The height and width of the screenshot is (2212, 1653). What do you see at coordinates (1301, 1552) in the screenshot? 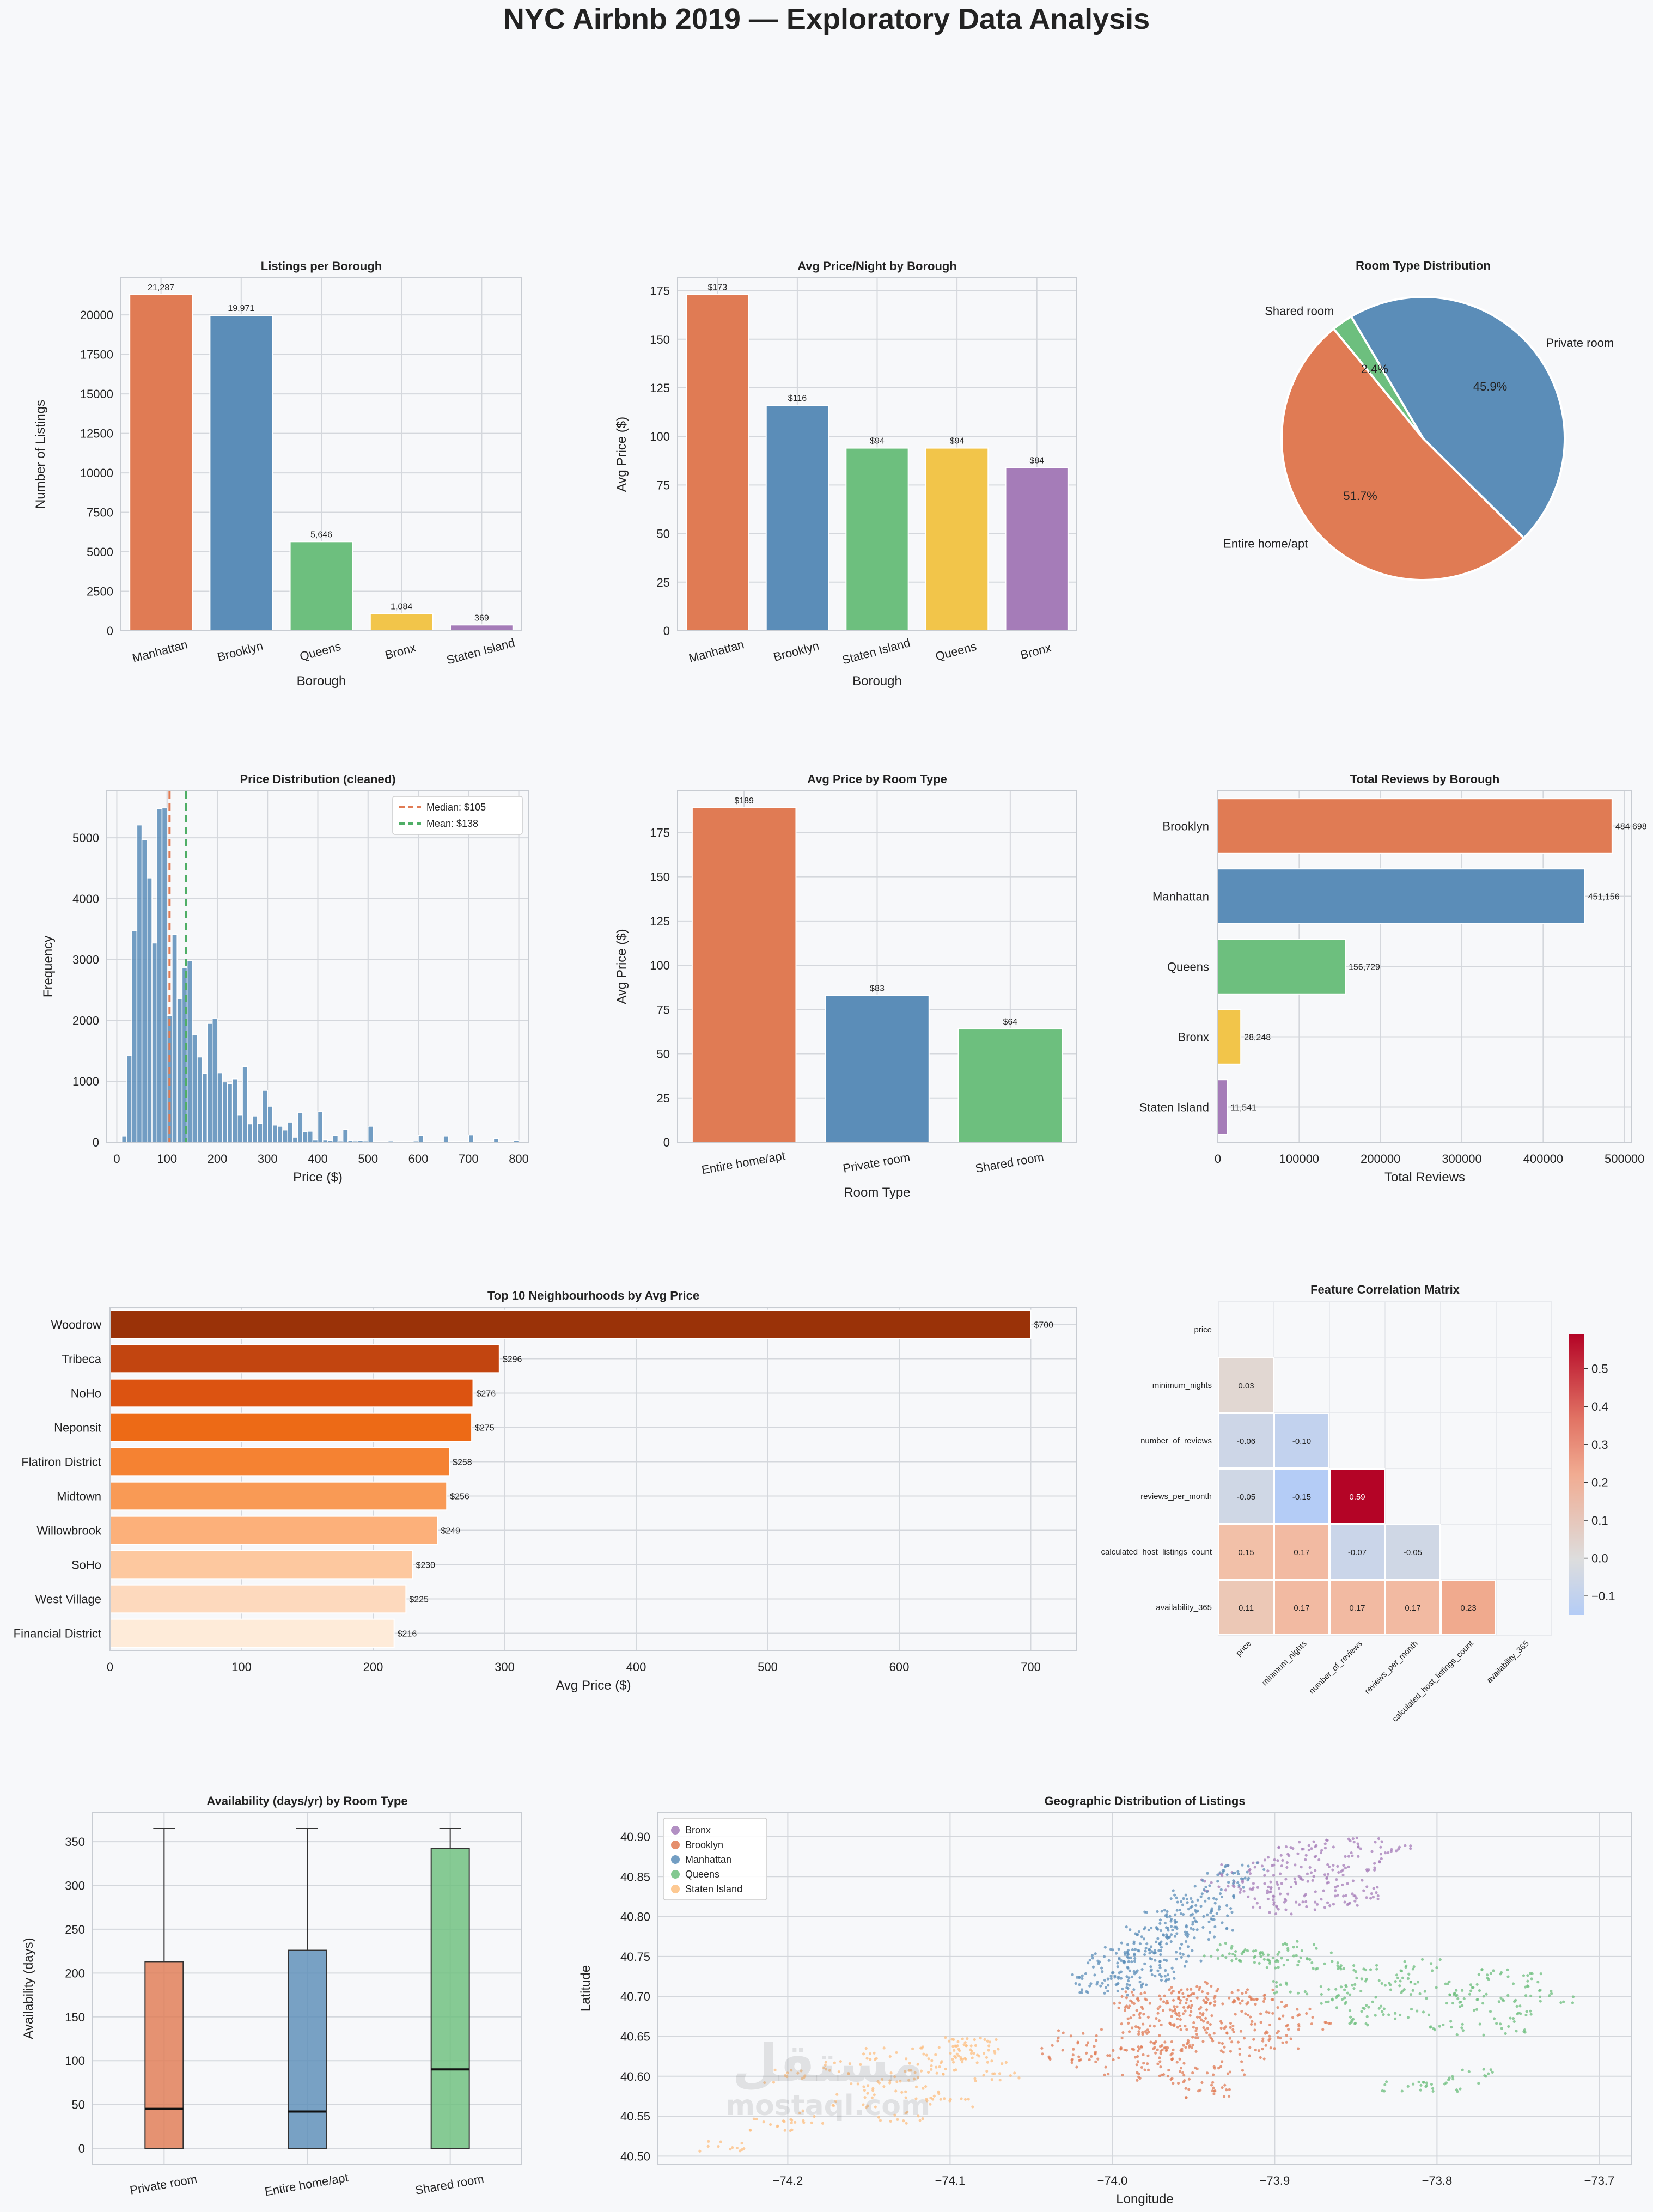
I see `heatmap-value: 0.17` at bounding box center [1301, 1552].